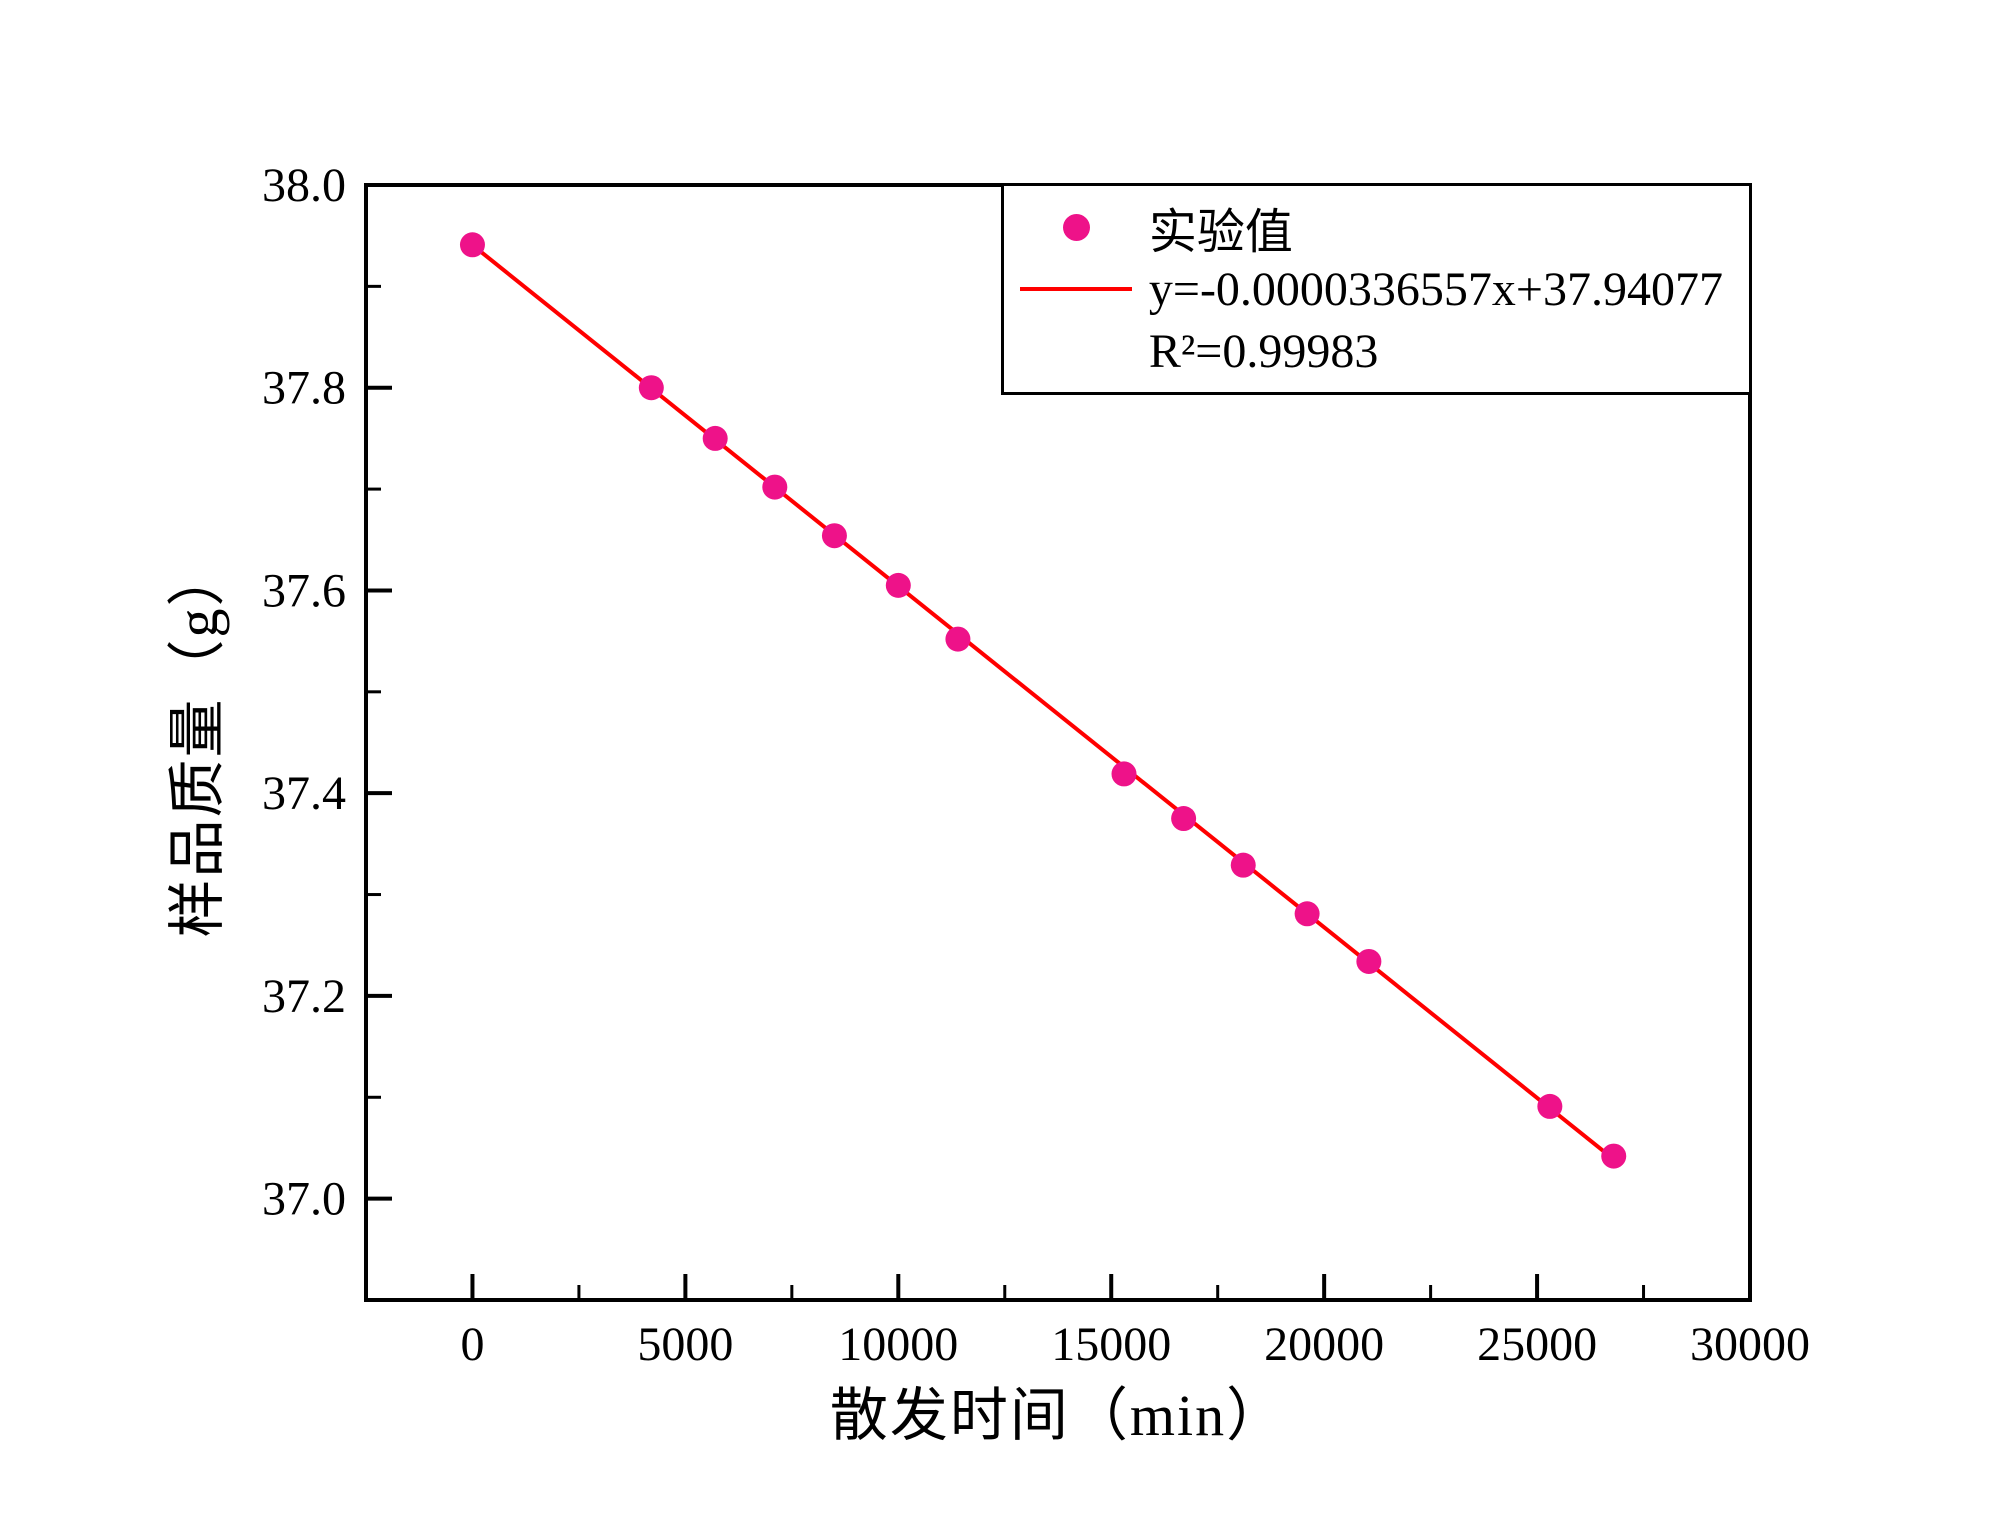 The image size is (2000, 1531). Describe the element at coordinates (304, 1199) in the screenshot. I see `y-tick-label: 37.0` at that location.